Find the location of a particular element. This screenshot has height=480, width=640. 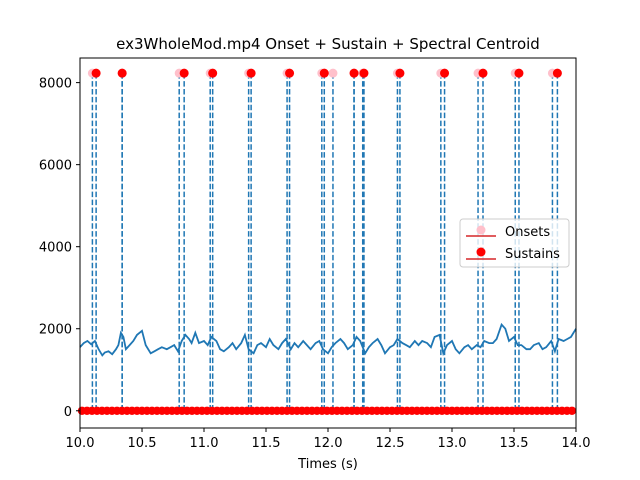

x-axis: 10.0 10.5 11.0 11.5 12.0 12.5 13.0 13.5 14.0 is located at coordinates (328, 439).